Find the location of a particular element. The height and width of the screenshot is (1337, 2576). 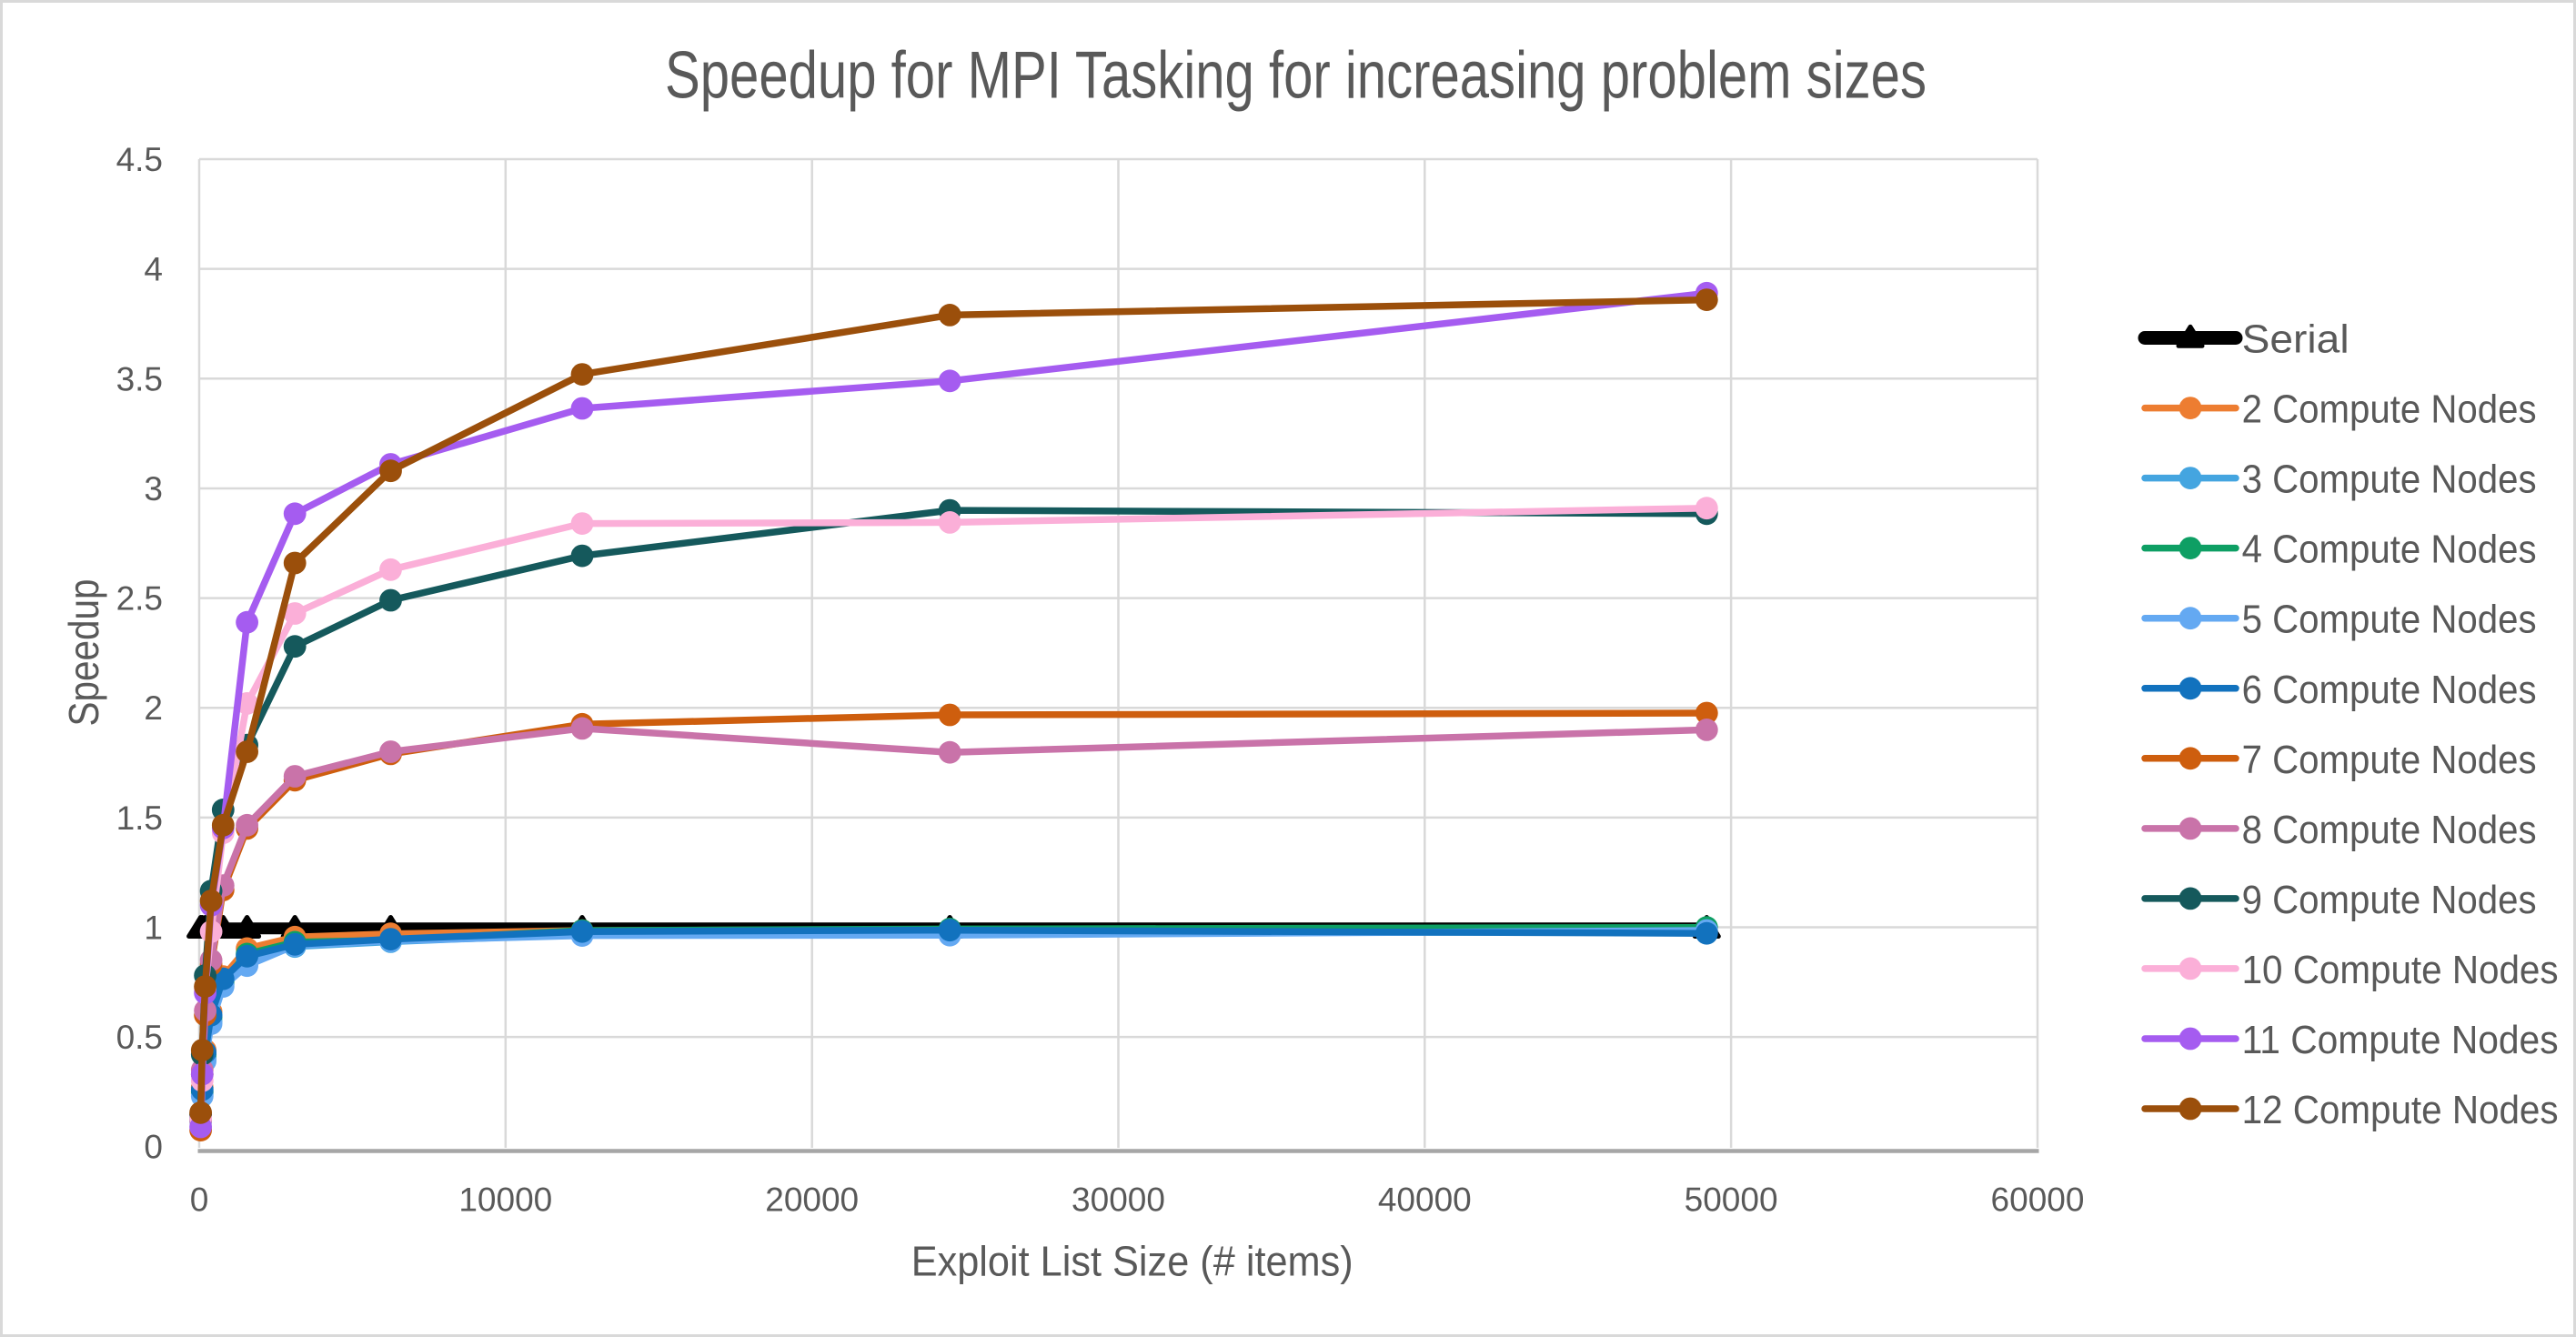

svg-text: 60000 is located at coordinates (2038, 1200).